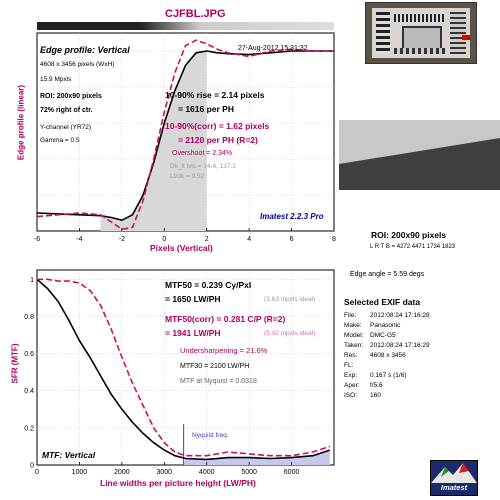  I want to click on edge-roi-1: ROI: 200x90 pixels, so click(71, 96).